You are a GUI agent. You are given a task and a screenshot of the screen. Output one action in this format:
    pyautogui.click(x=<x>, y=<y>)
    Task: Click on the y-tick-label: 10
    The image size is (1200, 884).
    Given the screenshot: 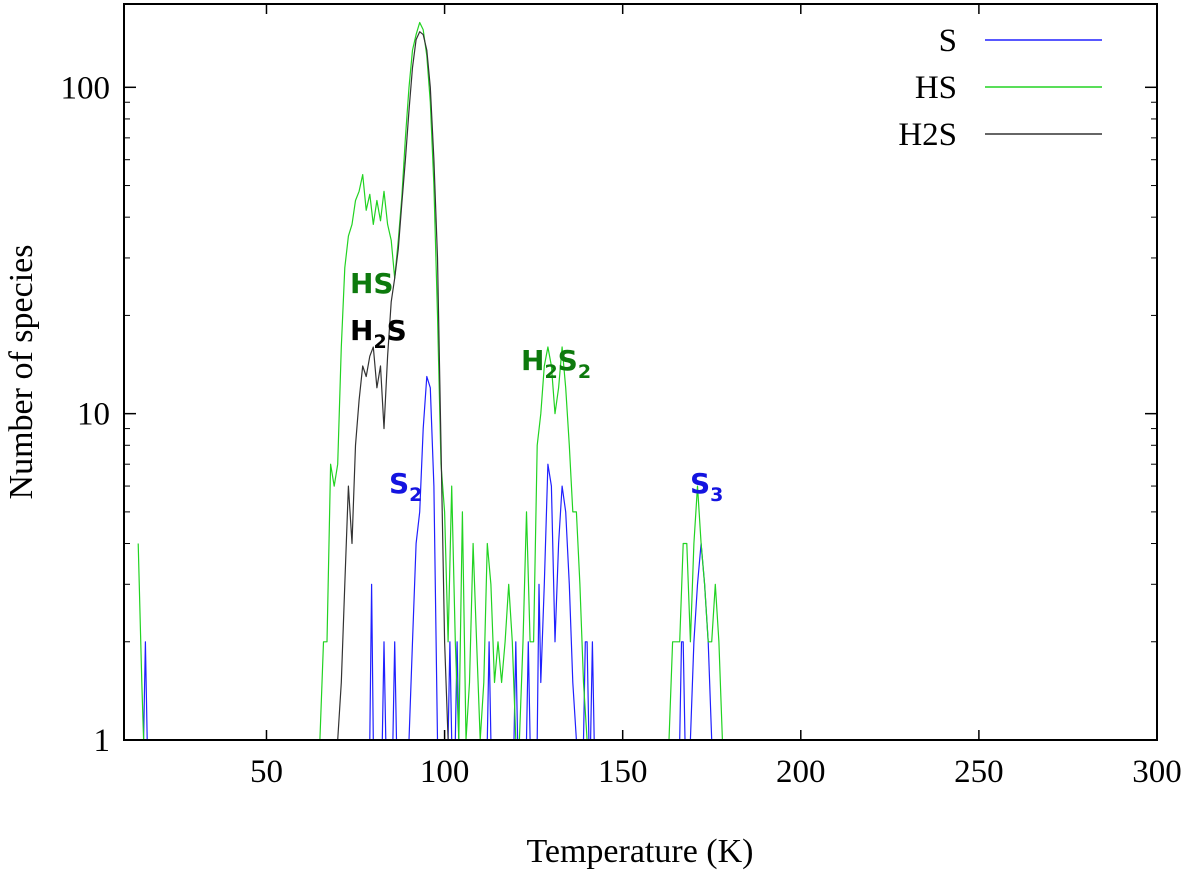 What is the action you would take?
    pyautogui.click(x=93, y=415)
    